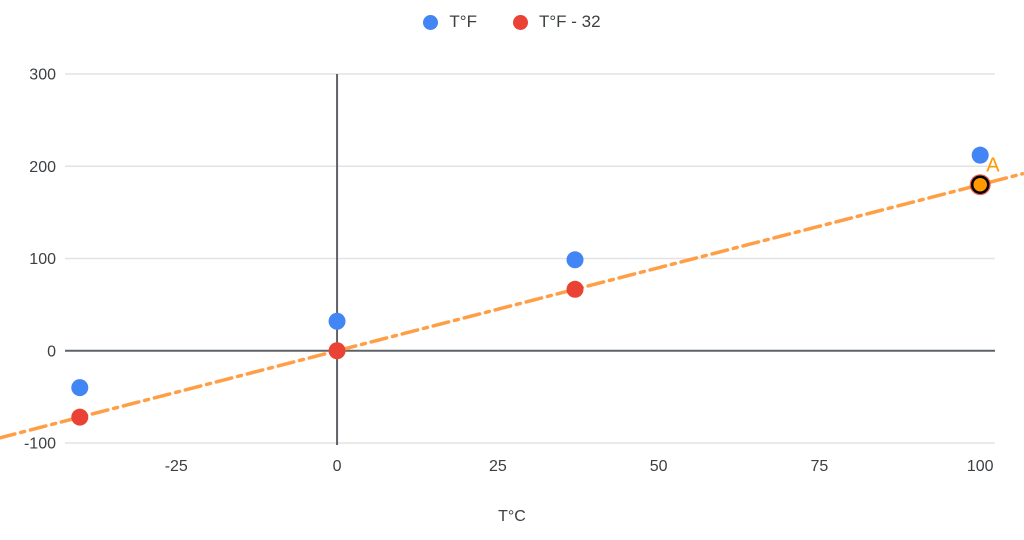 The height and width of the screenshot is (540, 1024). What do you see at coordinates (337, 466) in the screenshot?
I see `x-tick-label-0: 0` at bounding box center [337, 466].